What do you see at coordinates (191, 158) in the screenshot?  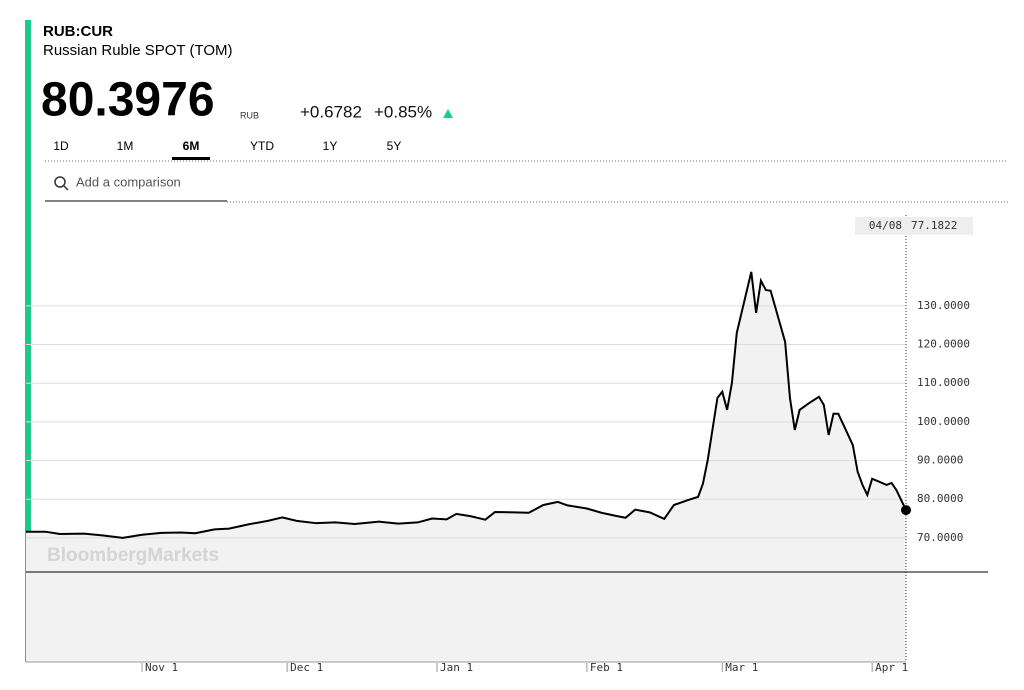 I see `tab-underline` at bounding box center [191, 158].